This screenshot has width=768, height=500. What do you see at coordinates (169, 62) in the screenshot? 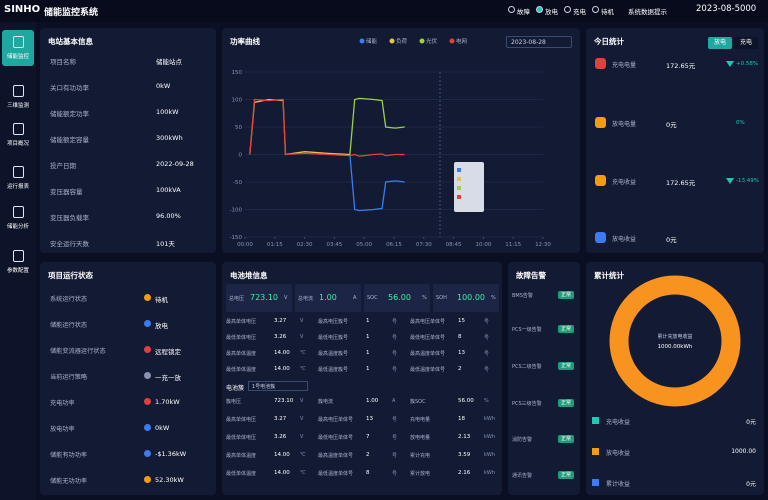
I see `info-value: 储能站点` at bounding box center [169, 62].